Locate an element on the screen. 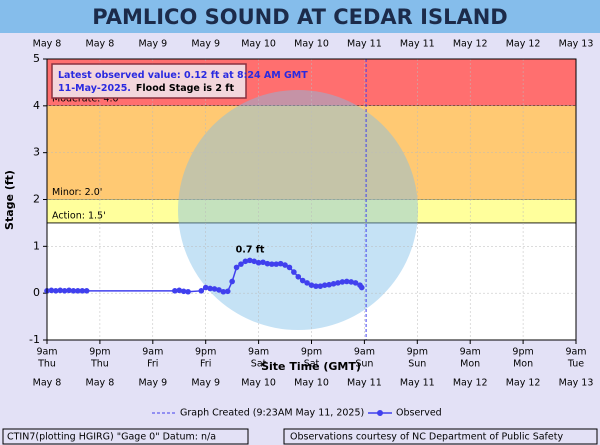  x-tick-day: Fri is located at coordinates (152, 364).